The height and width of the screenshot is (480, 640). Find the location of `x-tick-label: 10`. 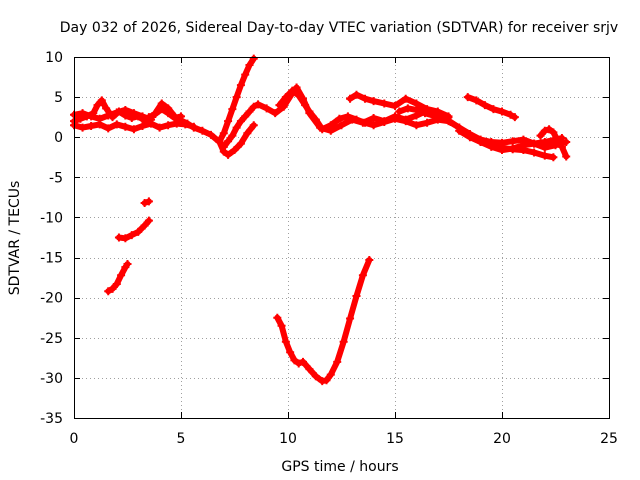

x-tick-label: 10 is located at coordinates (288, 439).